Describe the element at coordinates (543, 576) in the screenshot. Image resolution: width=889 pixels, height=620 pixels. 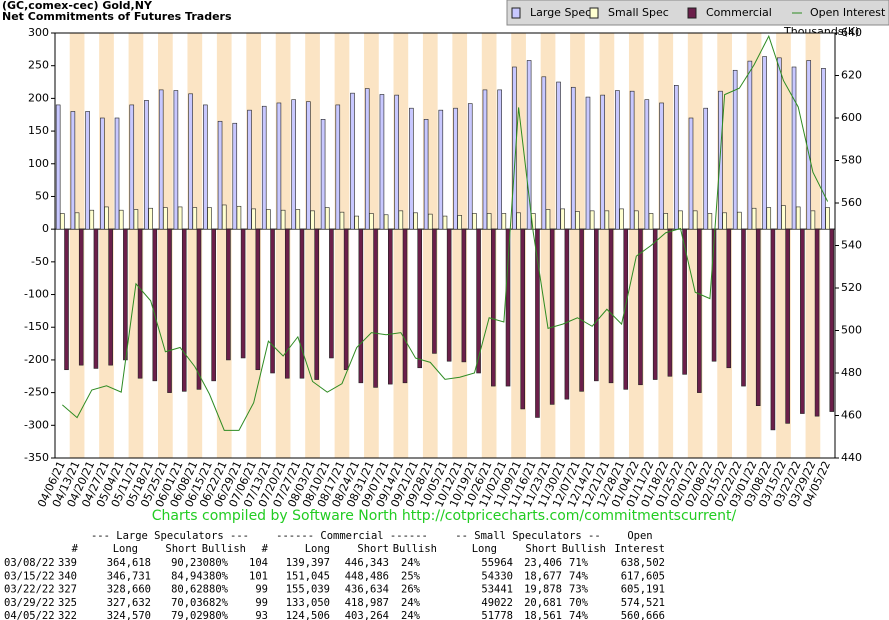
I see `table-cell: 18,677` at that location.